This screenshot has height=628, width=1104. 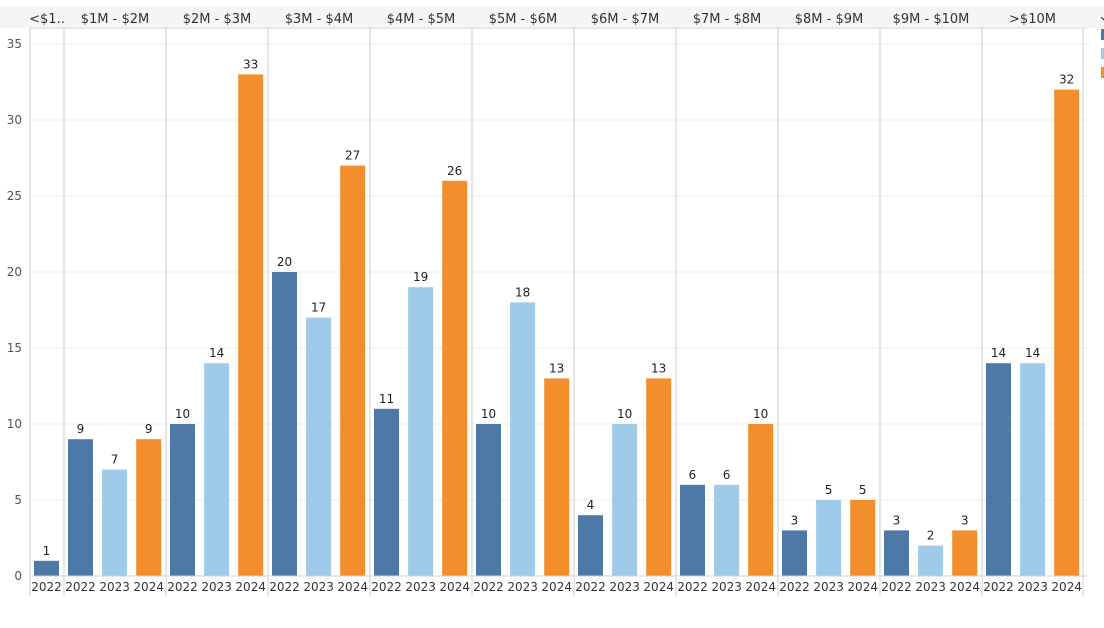 What do you see at coordinates (931, 536) in the screenshot?
I see `data-label: 2` at bounding box center [931, 536].